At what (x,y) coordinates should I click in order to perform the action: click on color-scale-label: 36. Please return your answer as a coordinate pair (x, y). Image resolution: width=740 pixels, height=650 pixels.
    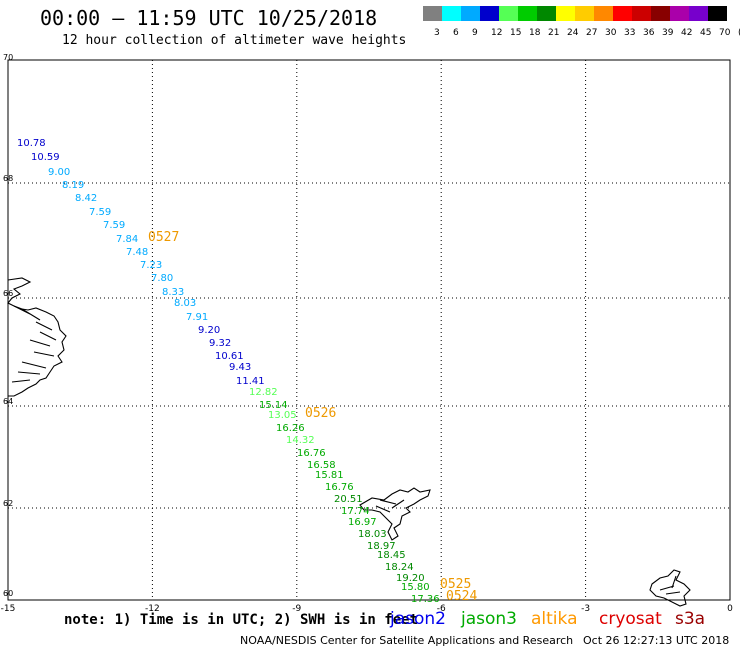
    Looking at the image, I should click on (649, 33).